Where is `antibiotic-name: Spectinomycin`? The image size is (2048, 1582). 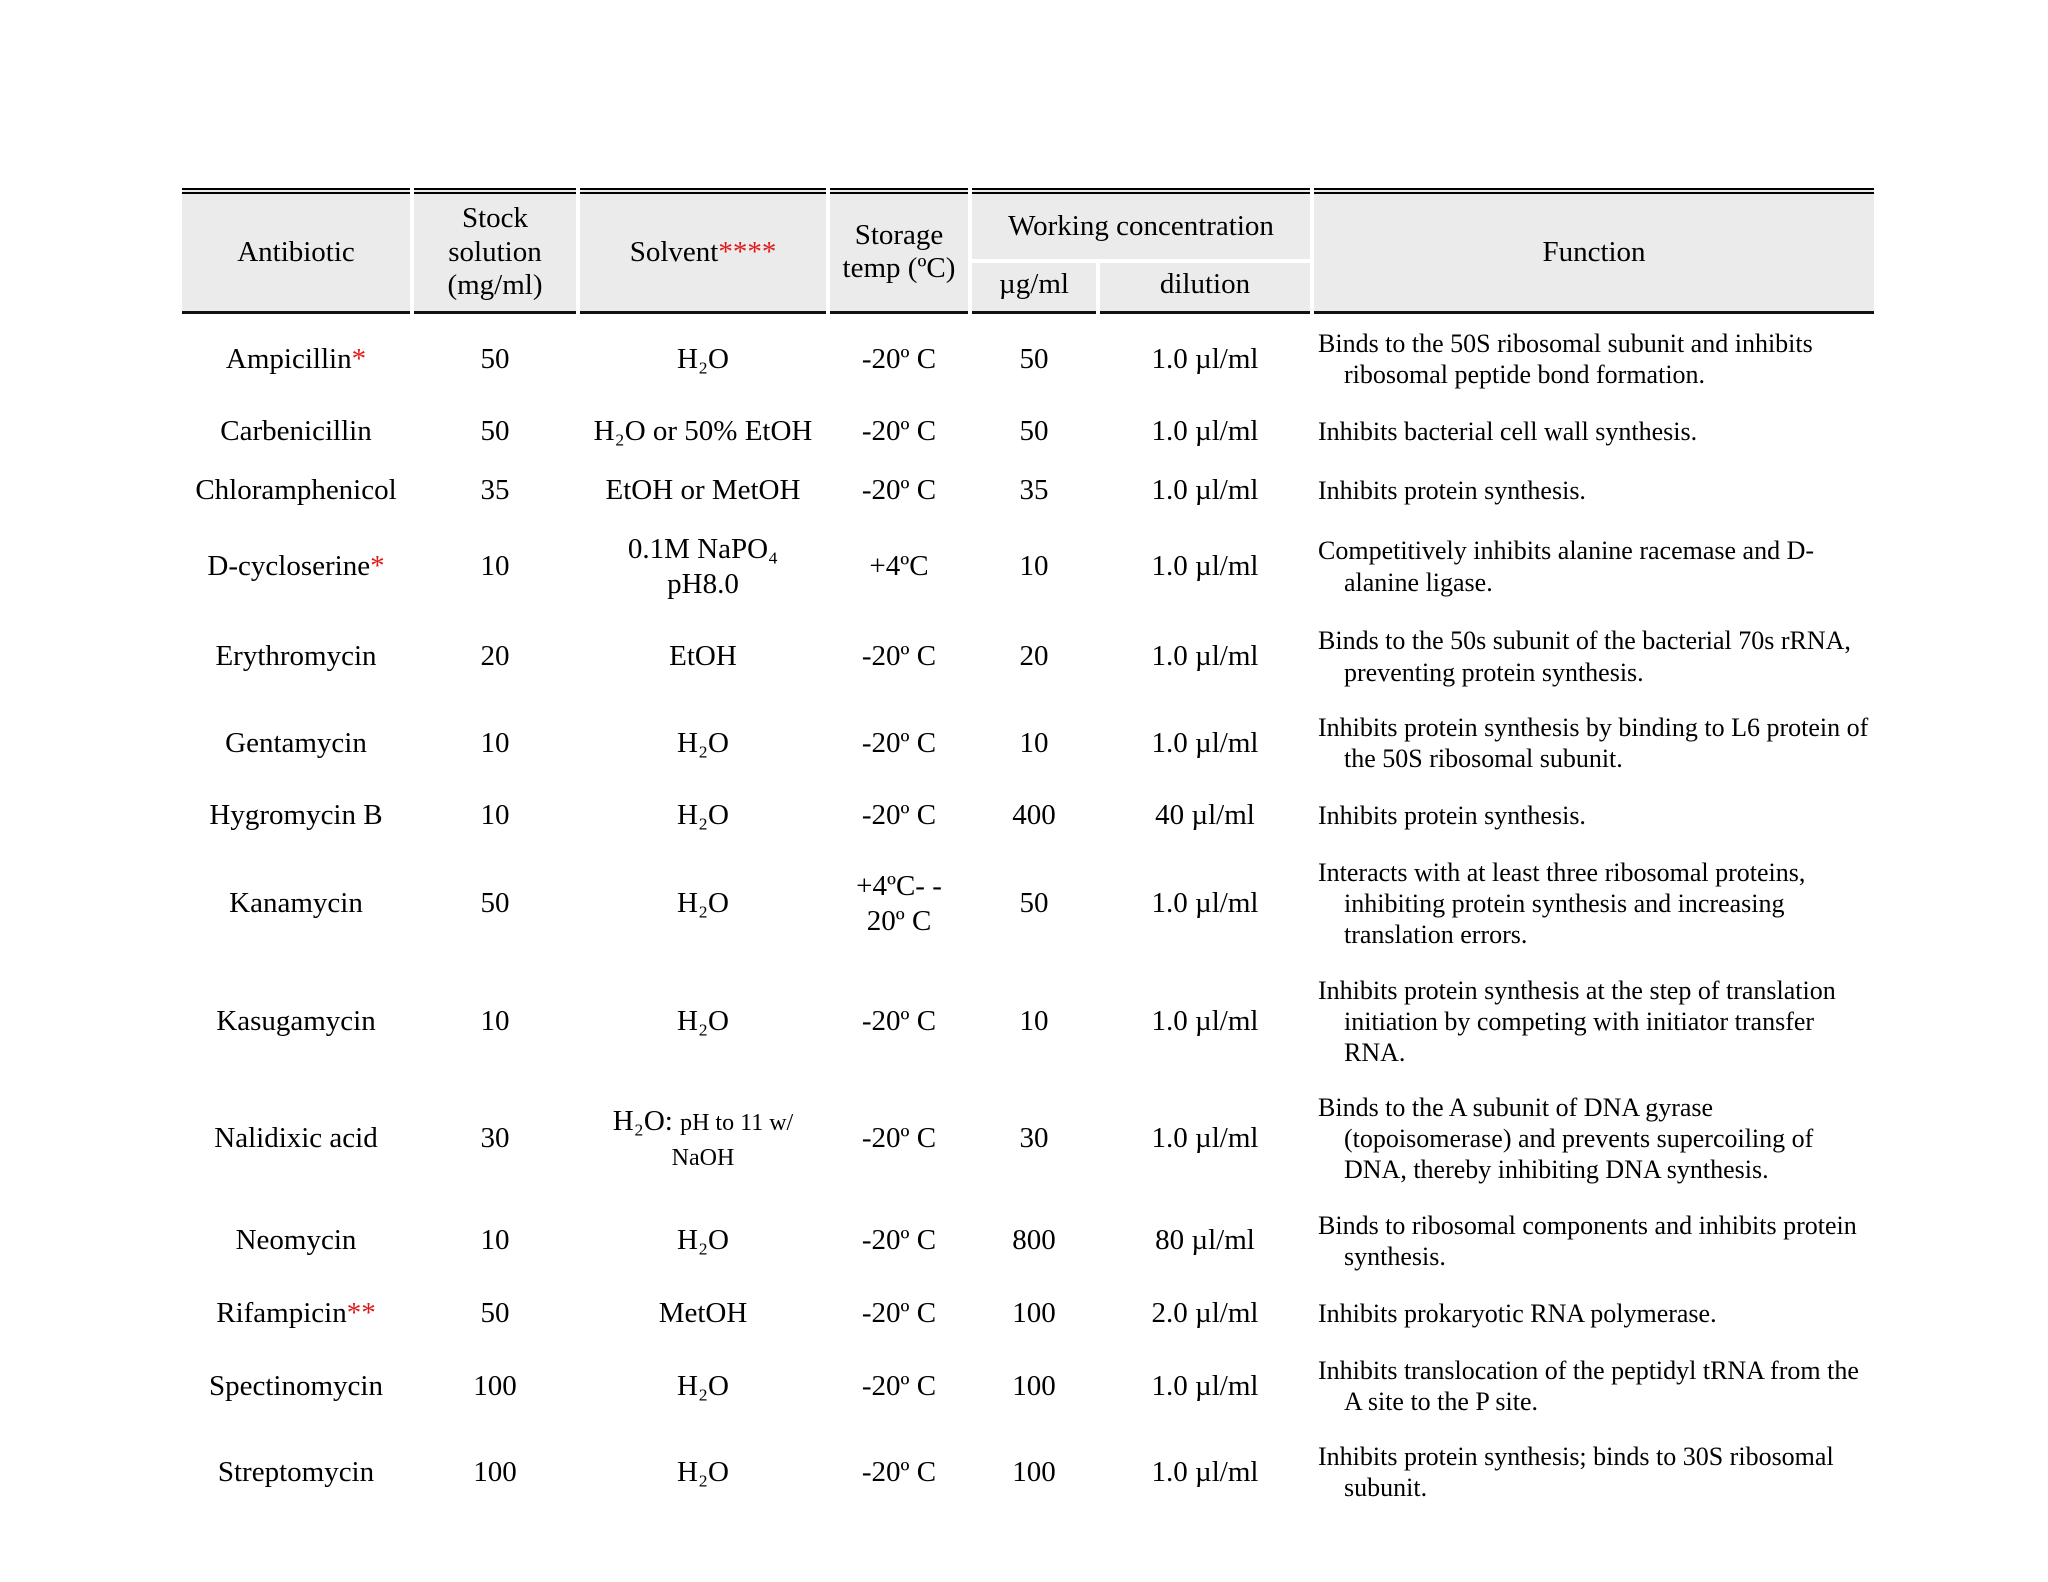
antibiotic-name: Spectinomycin is located at coordinates (296, 1385).